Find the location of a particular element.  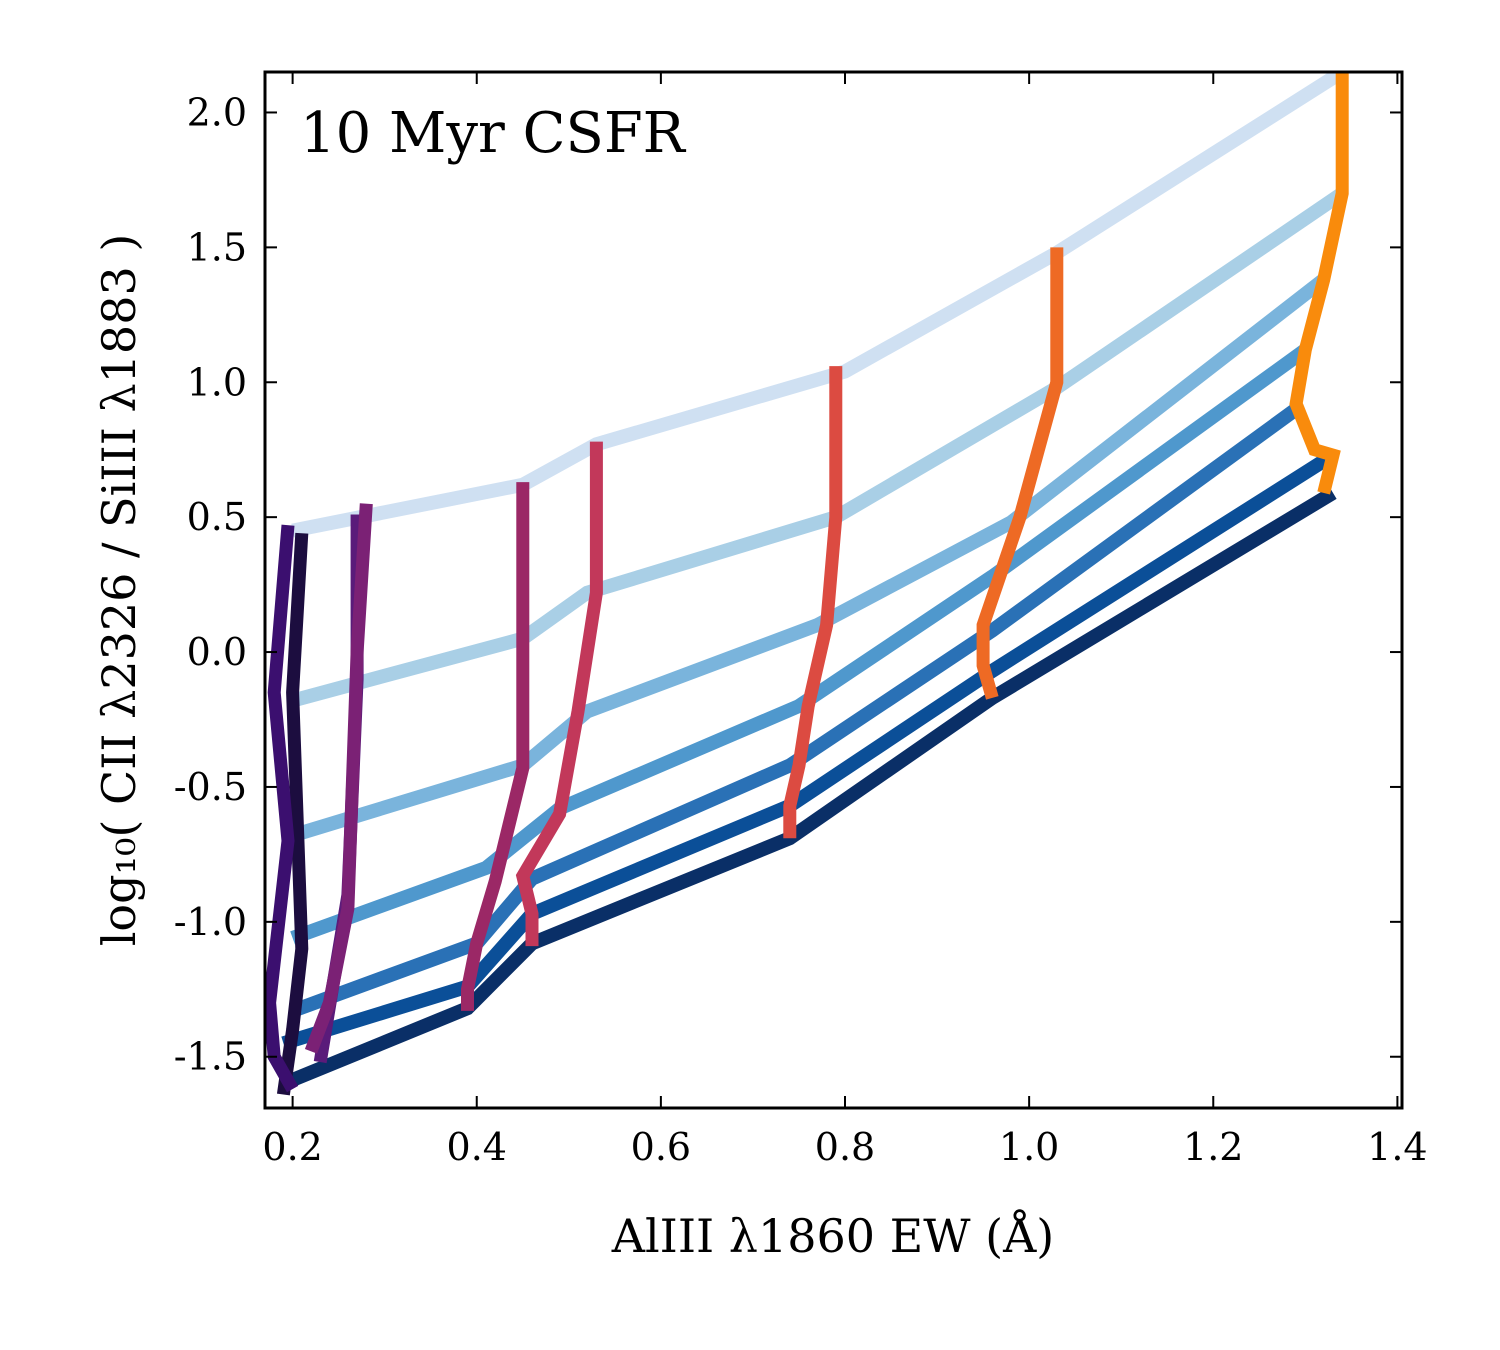

y-tick-label: 1.5 is located at coordinates (217, 247).